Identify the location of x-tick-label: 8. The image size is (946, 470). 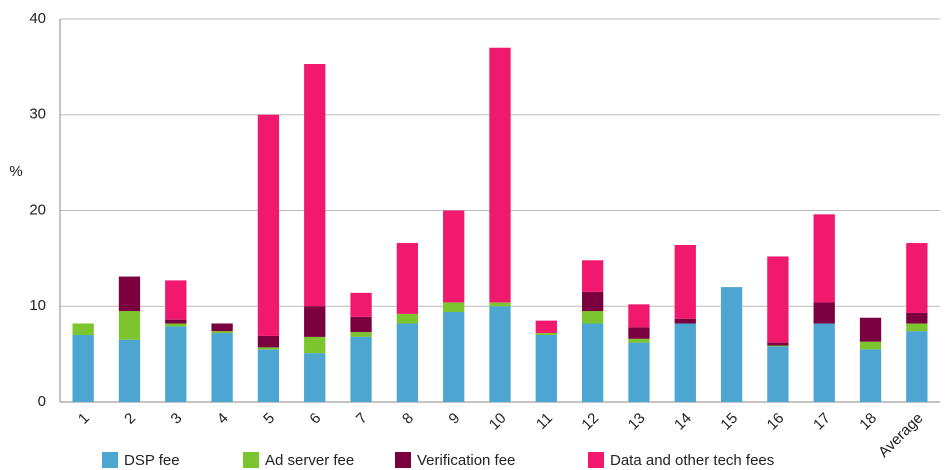
(408, 419).